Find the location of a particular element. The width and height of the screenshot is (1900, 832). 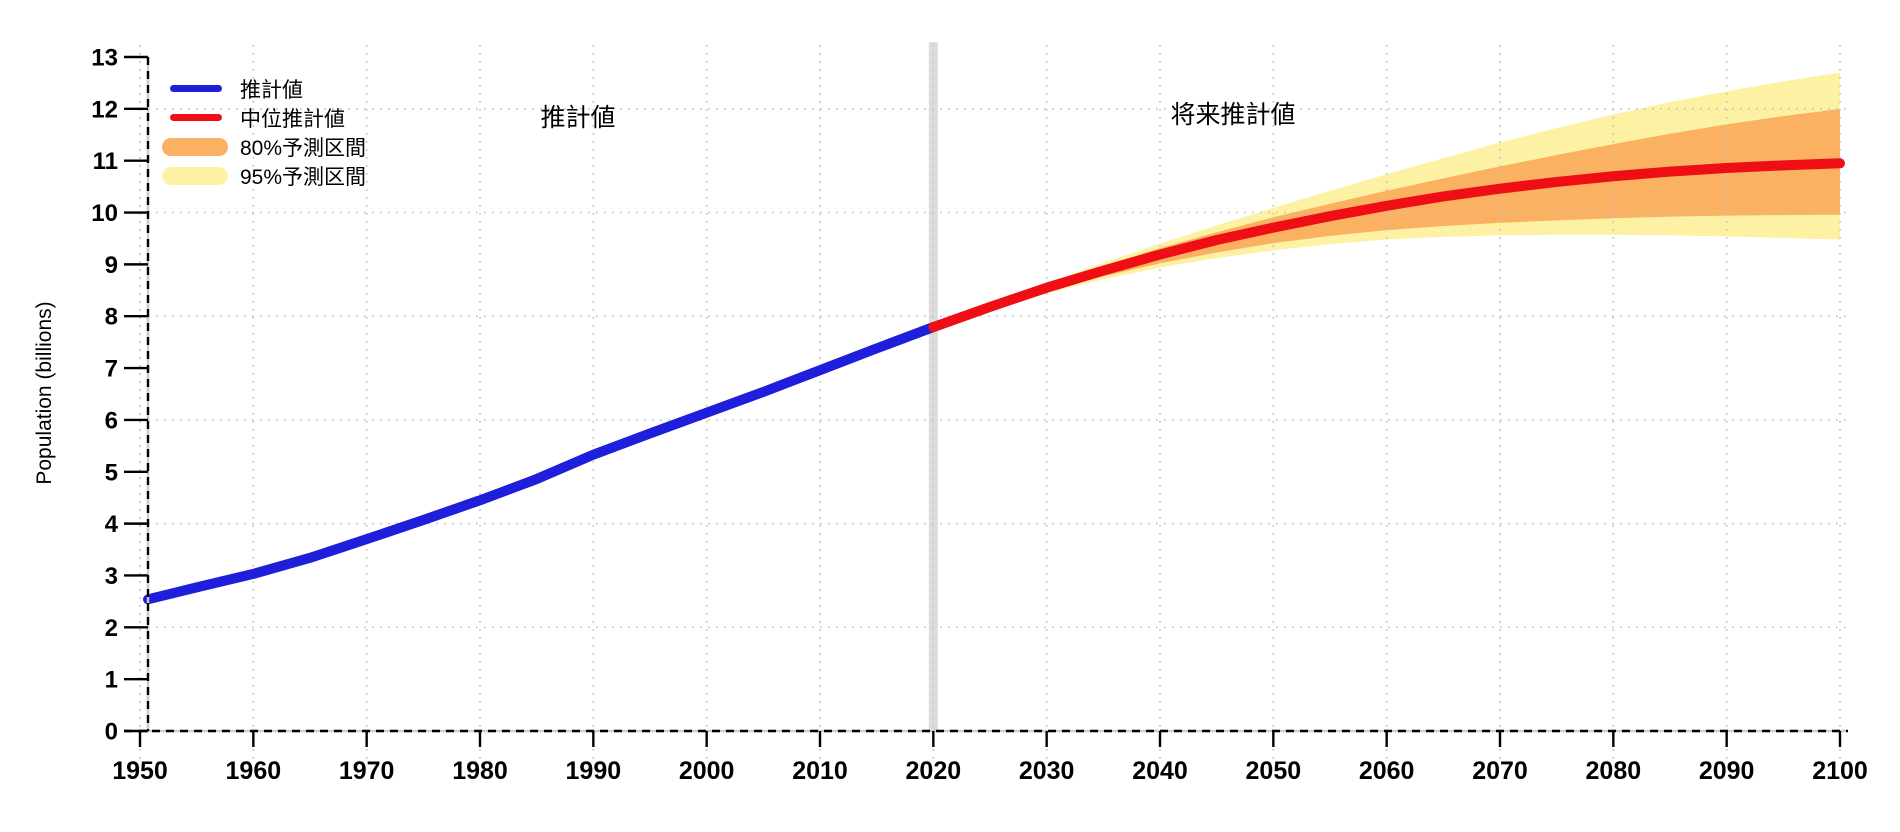

x-tick-label: 2030 is located at coordinates (1047, 771).